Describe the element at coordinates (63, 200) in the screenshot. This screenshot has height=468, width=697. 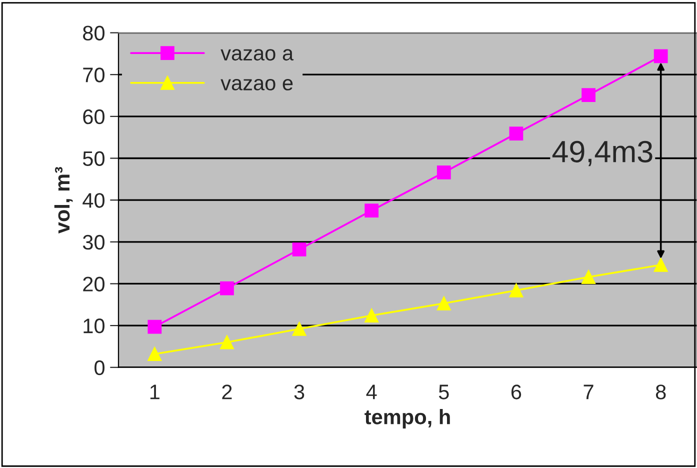
I see `y-axis-title: vol, m³` at that location.